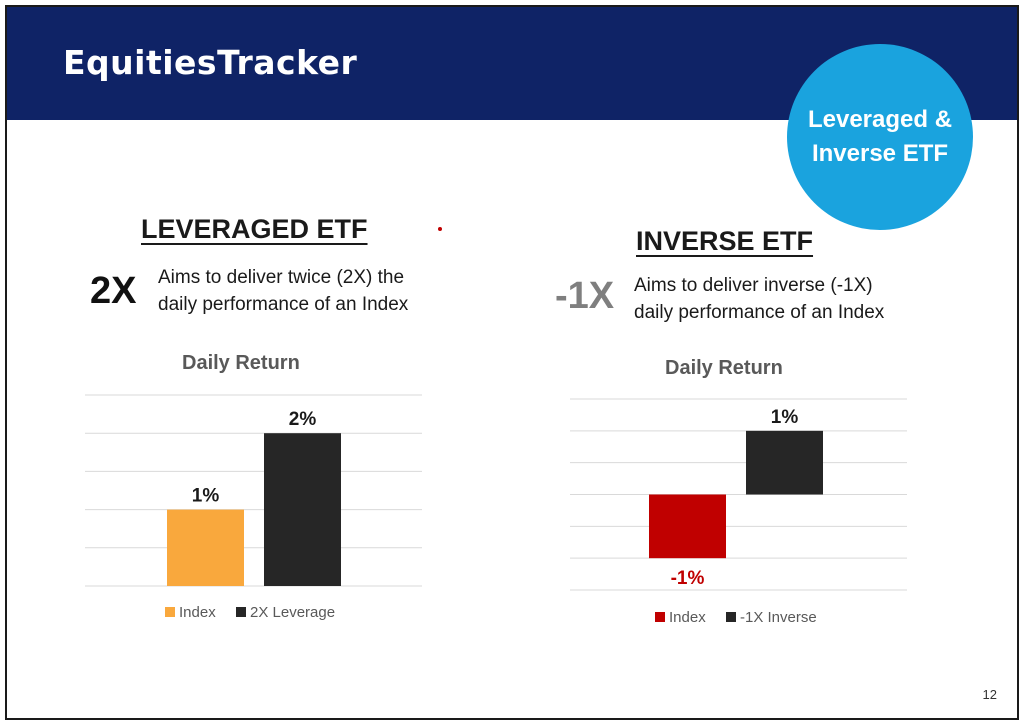 This screenshot has height=725, width=1024. What do you see at coordinates (253, 507) in the screenshot?
I see `leveraged-chart: 1% 2% Index 2X Leverage` at bounding box center [253, 507].